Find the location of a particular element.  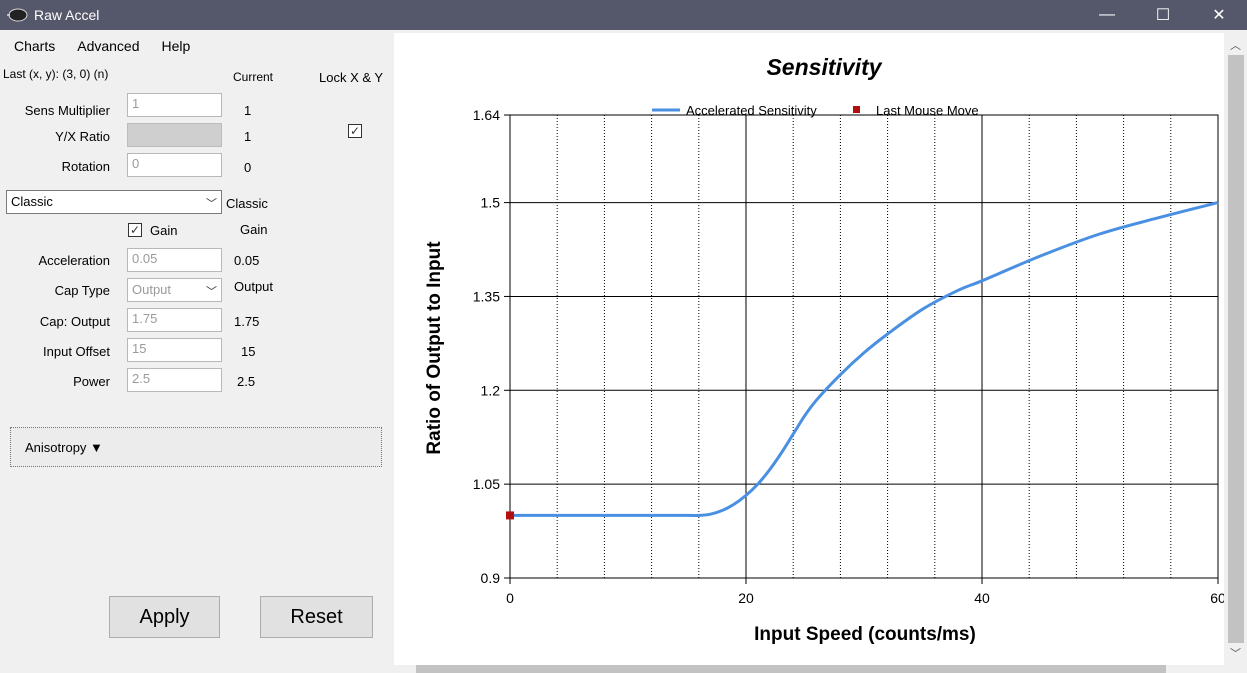

chart-title: Sensitivity is located at coordinates (824, 67).